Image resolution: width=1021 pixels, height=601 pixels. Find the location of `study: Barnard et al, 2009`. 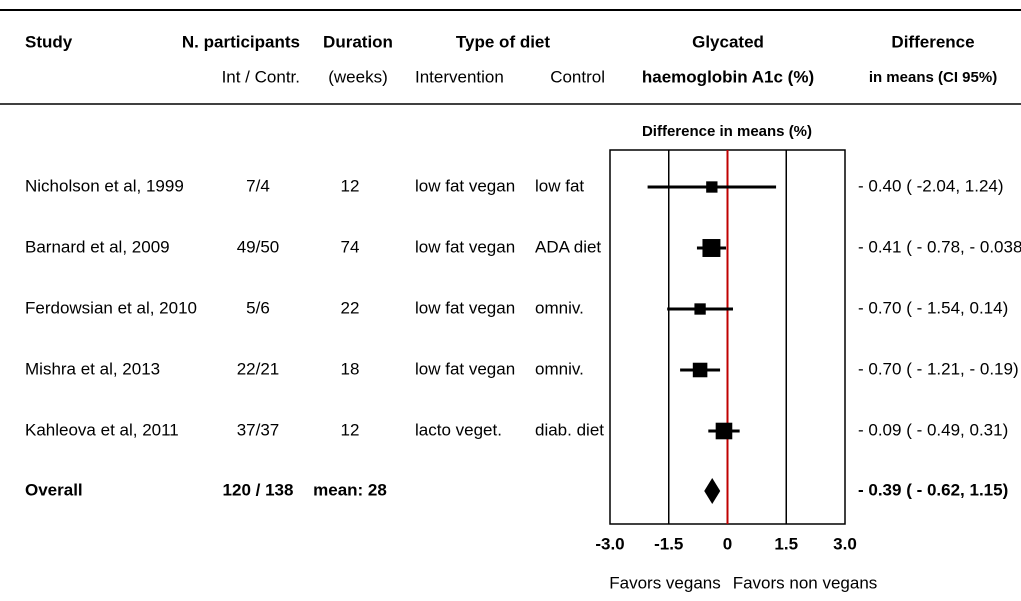

study: Barnard et al, 2009 is located at coordinates (97, 246).